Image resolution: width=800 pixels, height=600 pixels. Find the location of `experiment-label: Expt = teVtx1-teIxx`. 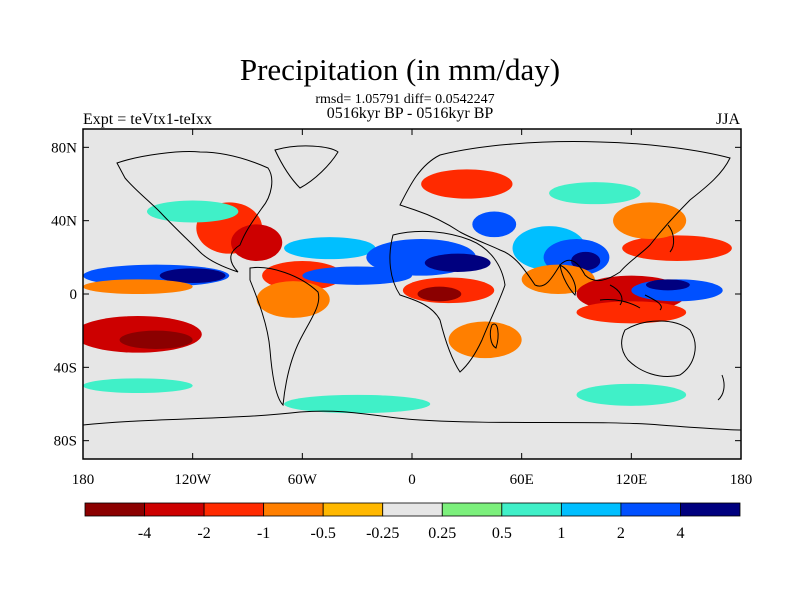

experiment-label: Expt = teVtx1-teIxx is located at coordinates (147, 119).